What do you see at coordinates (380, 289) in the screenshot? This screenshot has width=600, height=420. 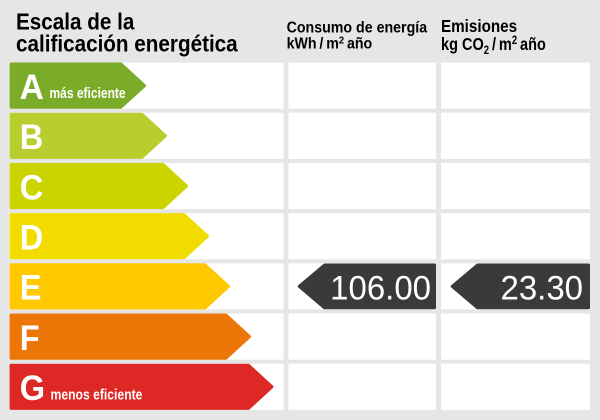 I see `svg-text: 106.00` at bounding box center [380, 289].